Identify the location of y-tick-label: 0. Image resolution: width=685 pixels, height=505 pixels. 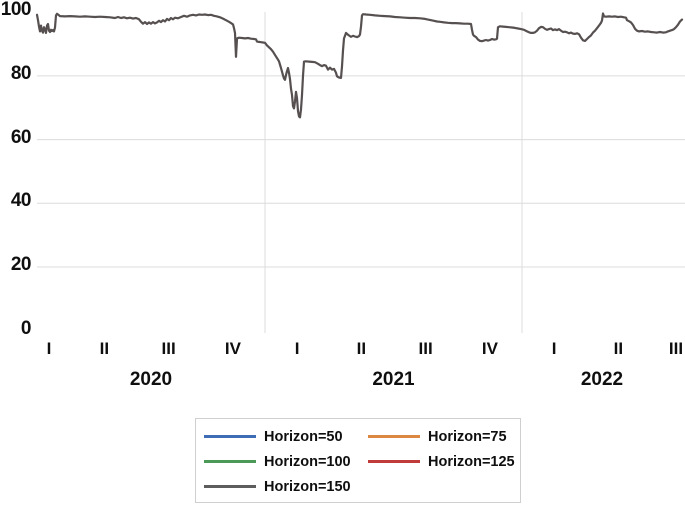
(26, 328).